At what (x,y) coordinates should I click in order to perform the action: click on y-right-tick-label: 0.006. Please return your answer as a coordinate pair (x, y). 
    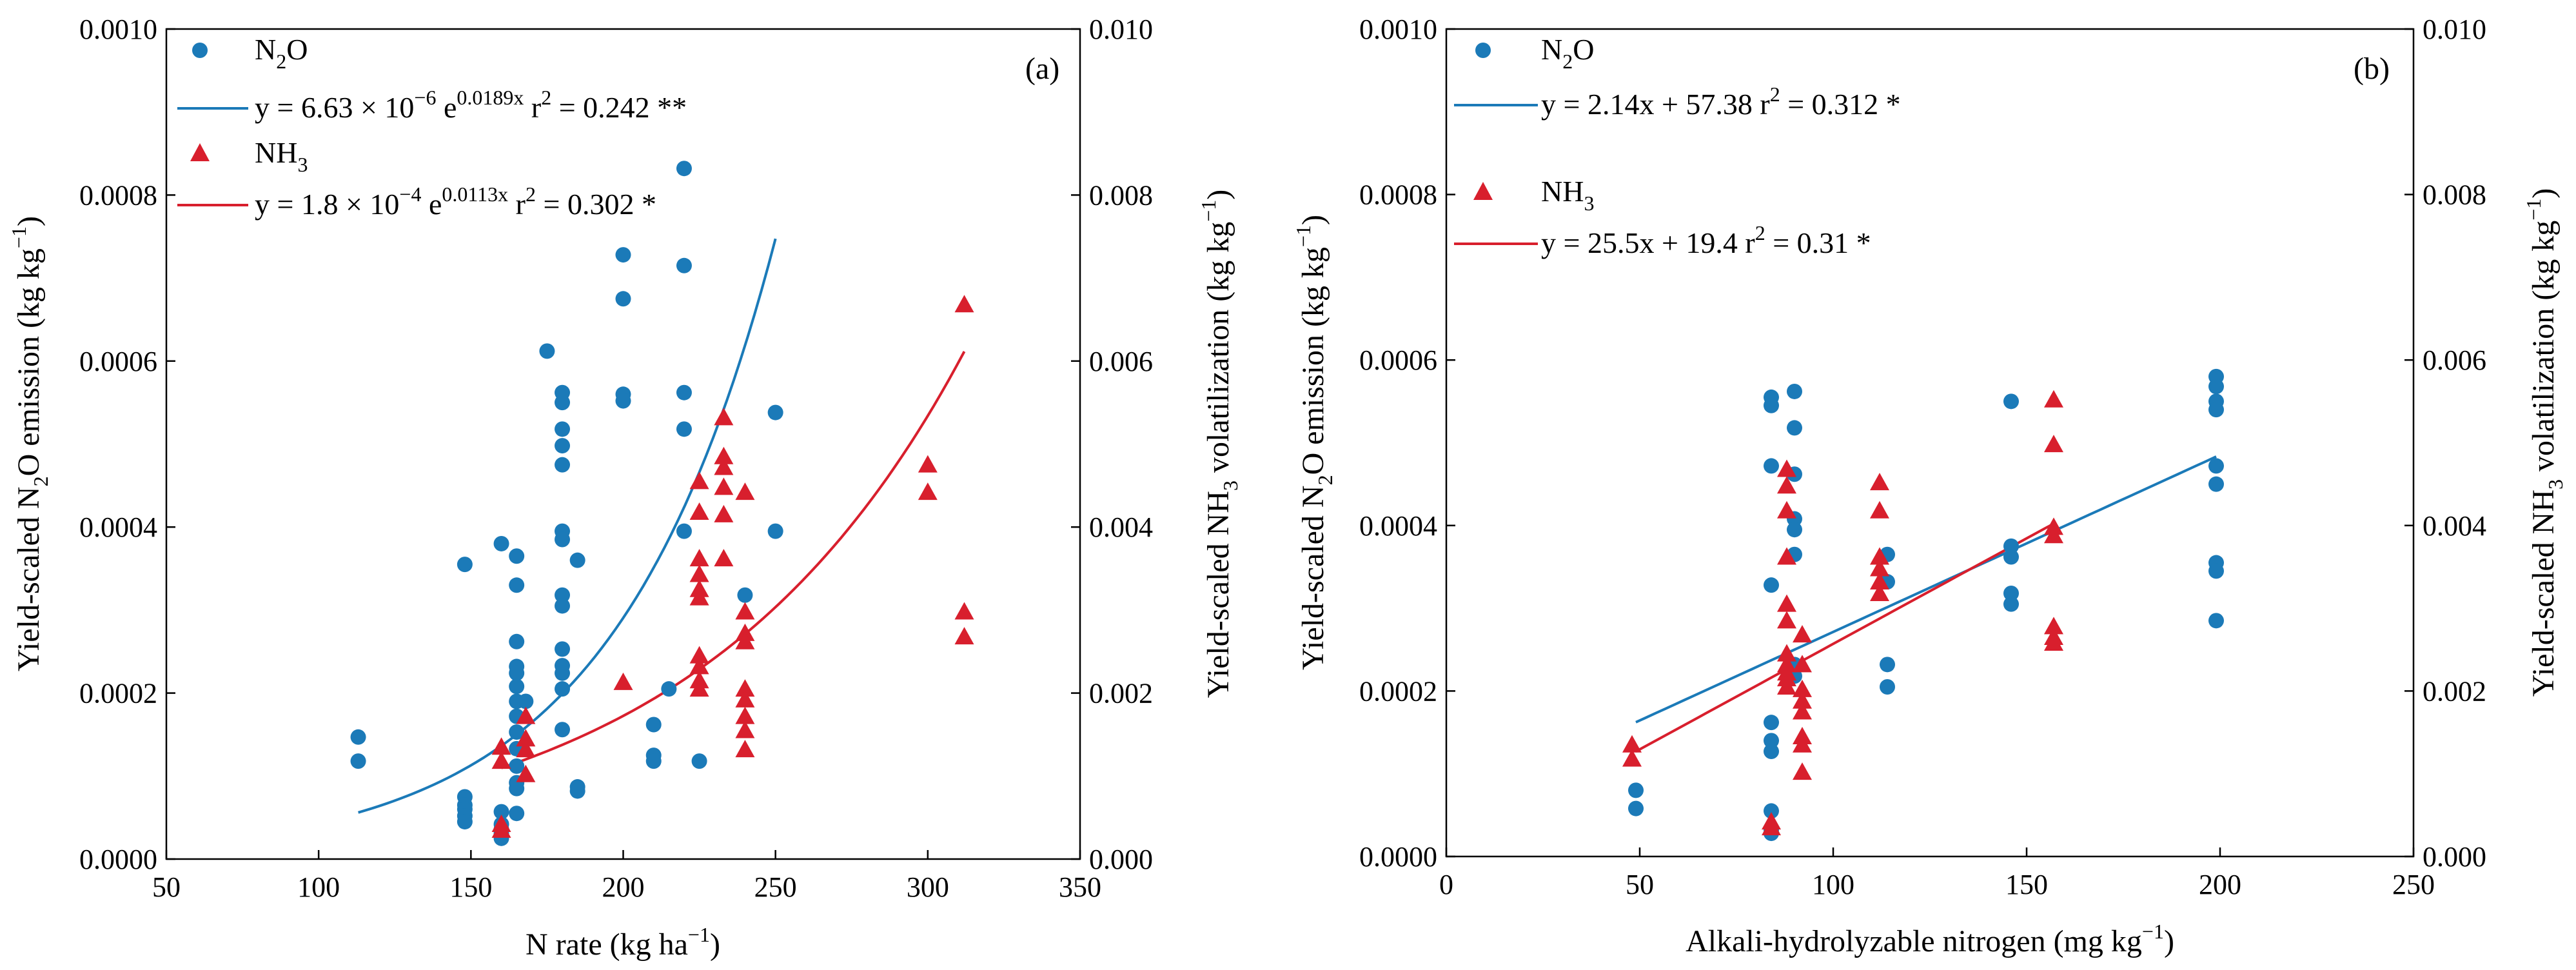
    Looking at the image, I should click on (2454, 360).